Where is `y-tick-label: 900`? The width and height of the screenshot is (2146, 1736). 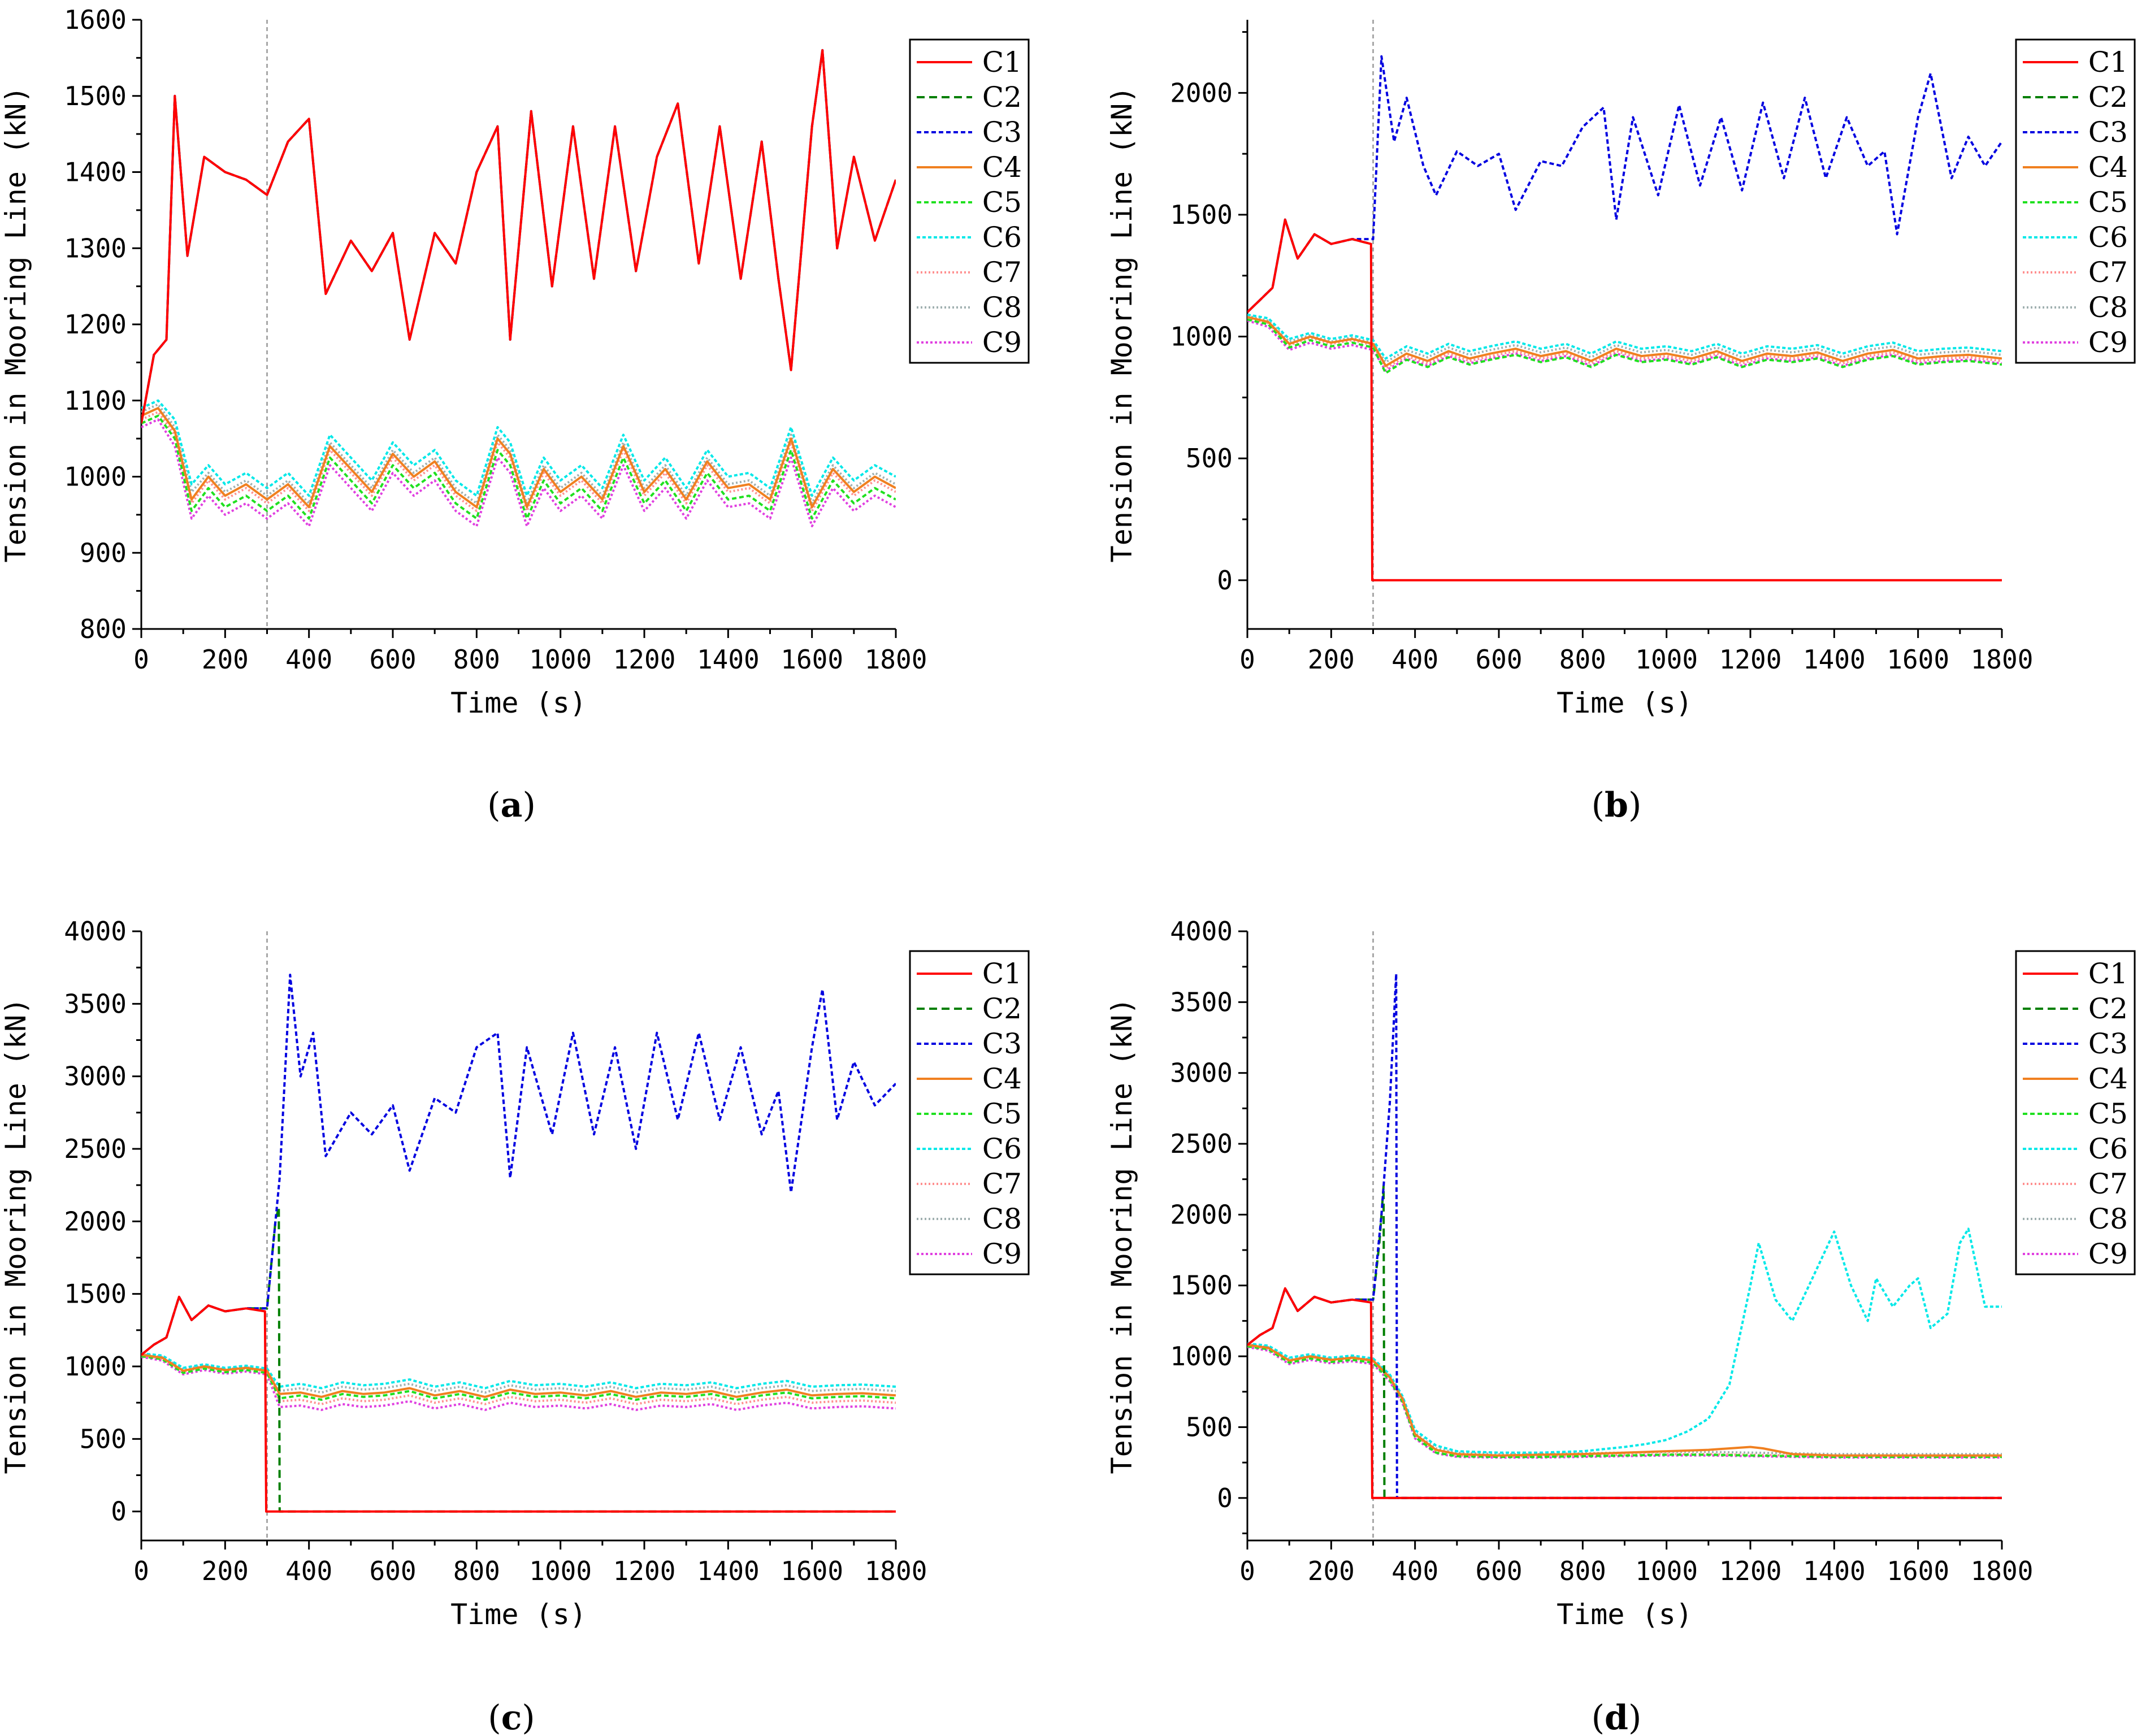 y-tick-label: 900 is located at coordinates (103, 552).